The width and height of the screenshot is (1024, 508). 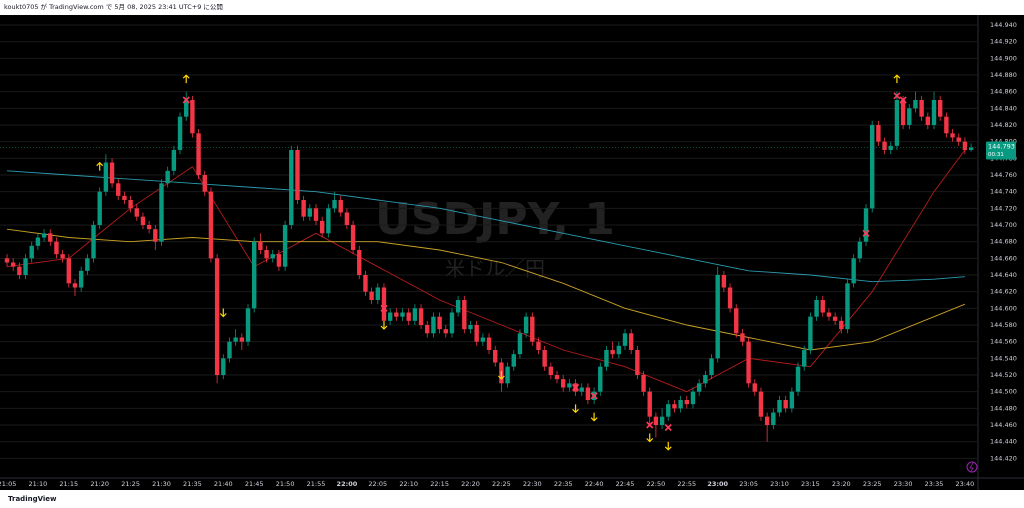 What do you see at coordinates (1003, 25) in the screenshot?
I see `y-tick-label: 144.940` at bounding box center [1003, 25].